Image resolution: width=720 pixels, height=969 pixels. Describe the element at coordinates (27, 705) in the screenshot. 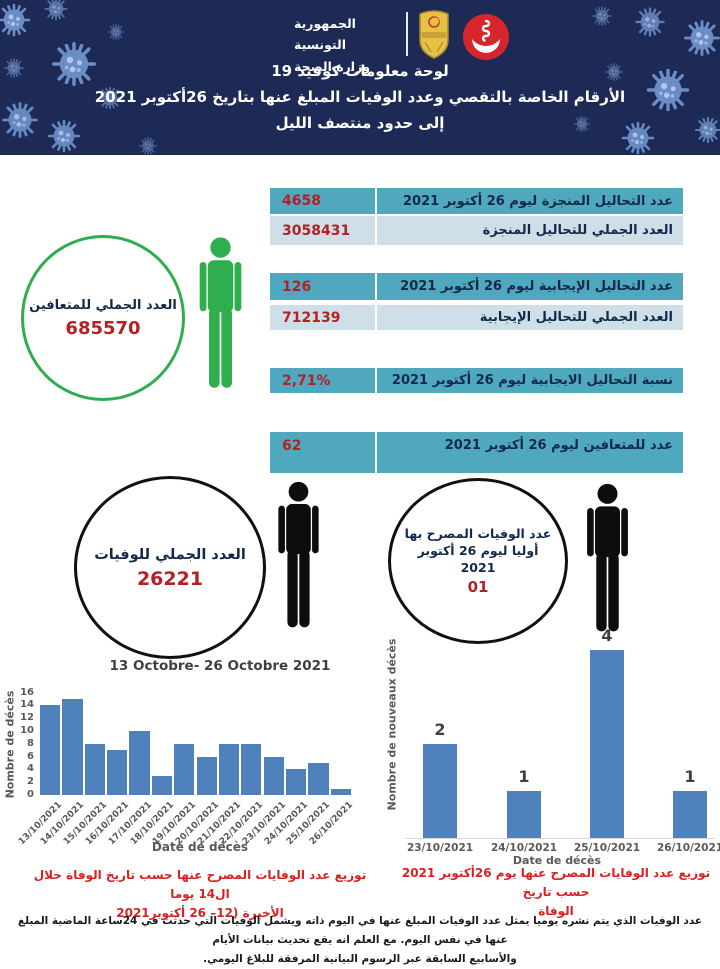

I see `left-chart-ytick-14: 14` at that location.